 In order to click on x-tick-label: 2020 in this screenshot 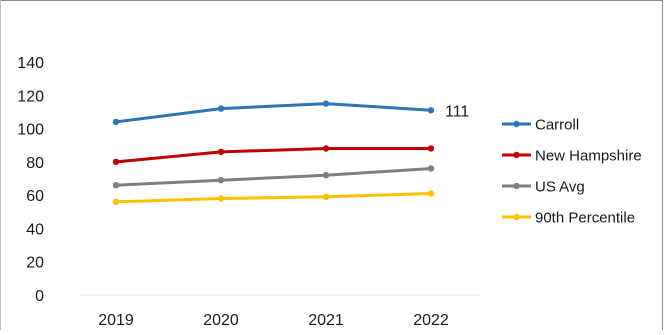, I will do `click(221, 320)`.